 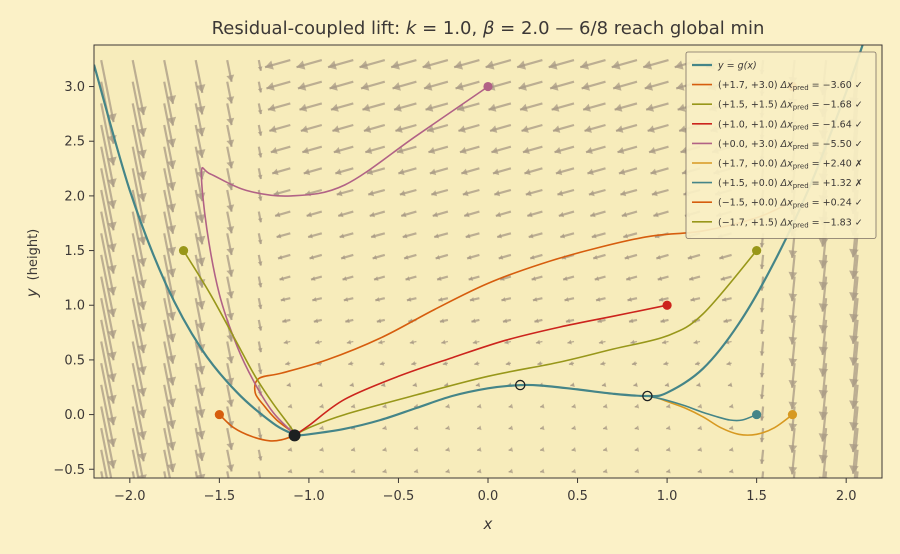 What do you see at coordinates (786, 164) in the screenshot?
I see `legend-dx-symbol: Δx` at bounding box center [786, 164].